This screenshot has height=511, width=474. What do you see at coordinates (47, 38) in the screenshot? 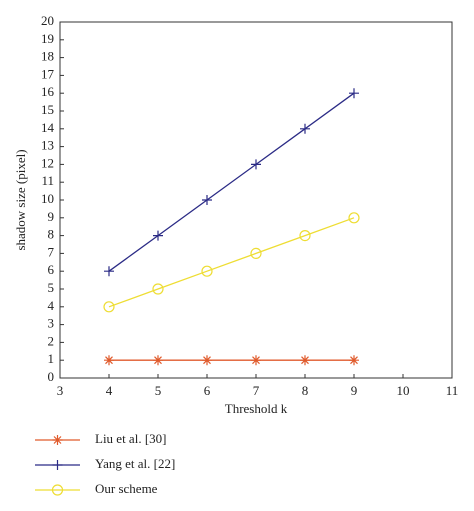
I see `y-tick-label: 19` at bounding box center [47, 38].